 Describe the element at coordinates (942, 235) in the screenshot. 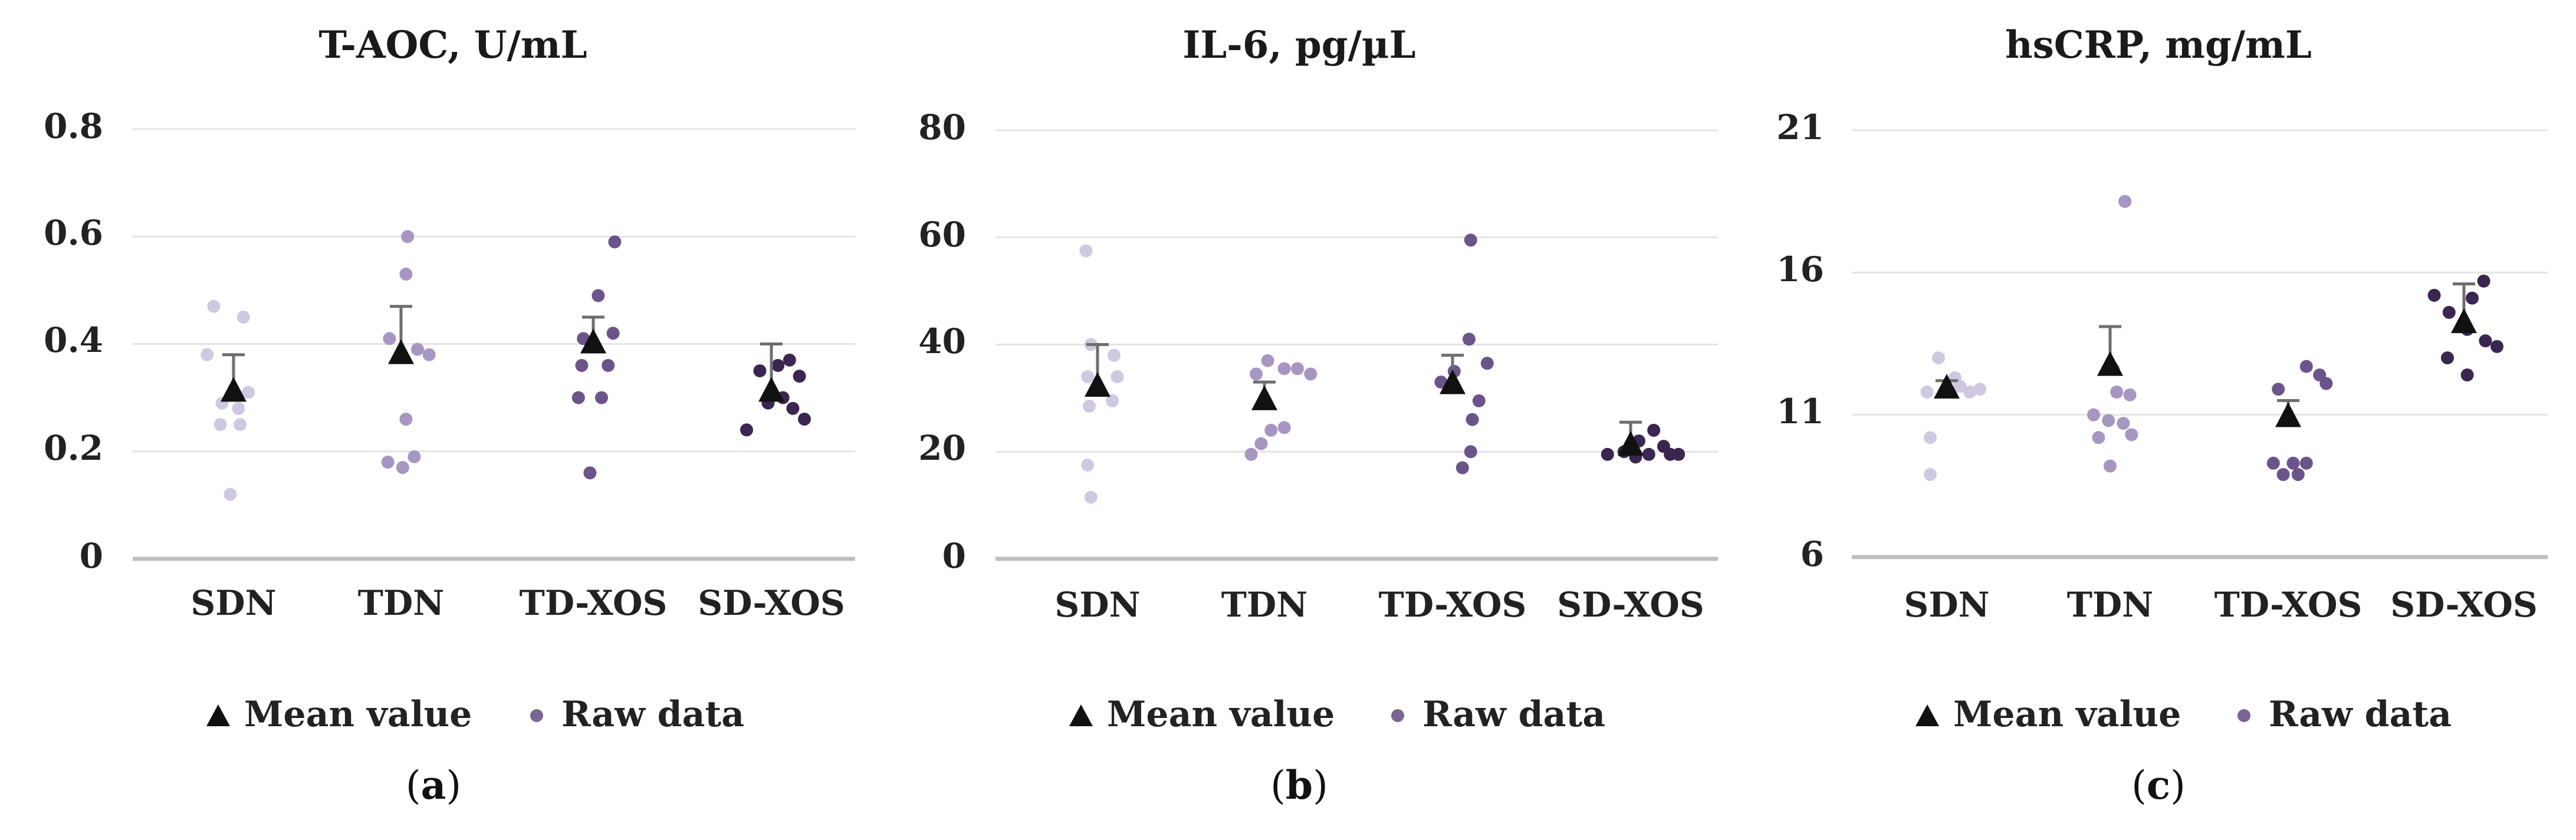

I see `y-tick-label: 60` at that location.